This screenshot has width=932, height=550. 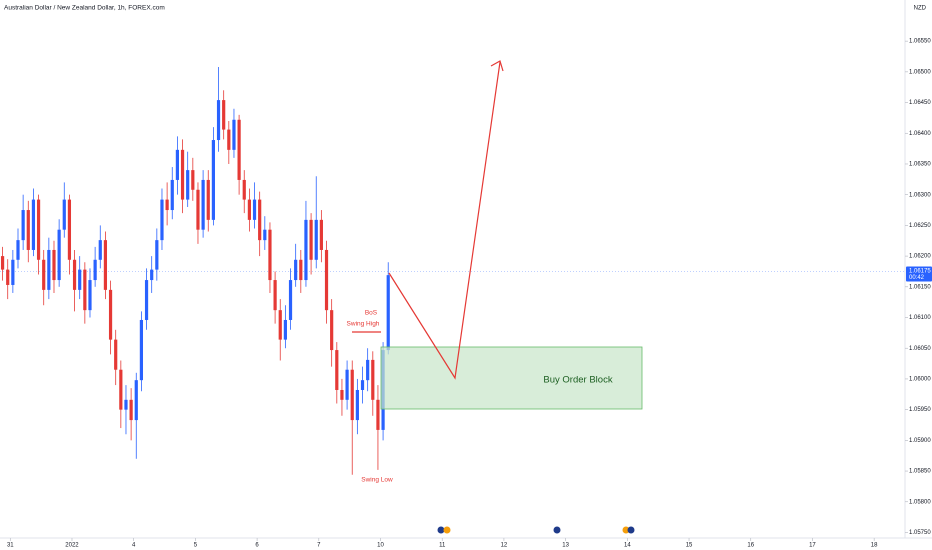 I want to click on y-tick-label: 1.05900, so click(x=920, y=441).